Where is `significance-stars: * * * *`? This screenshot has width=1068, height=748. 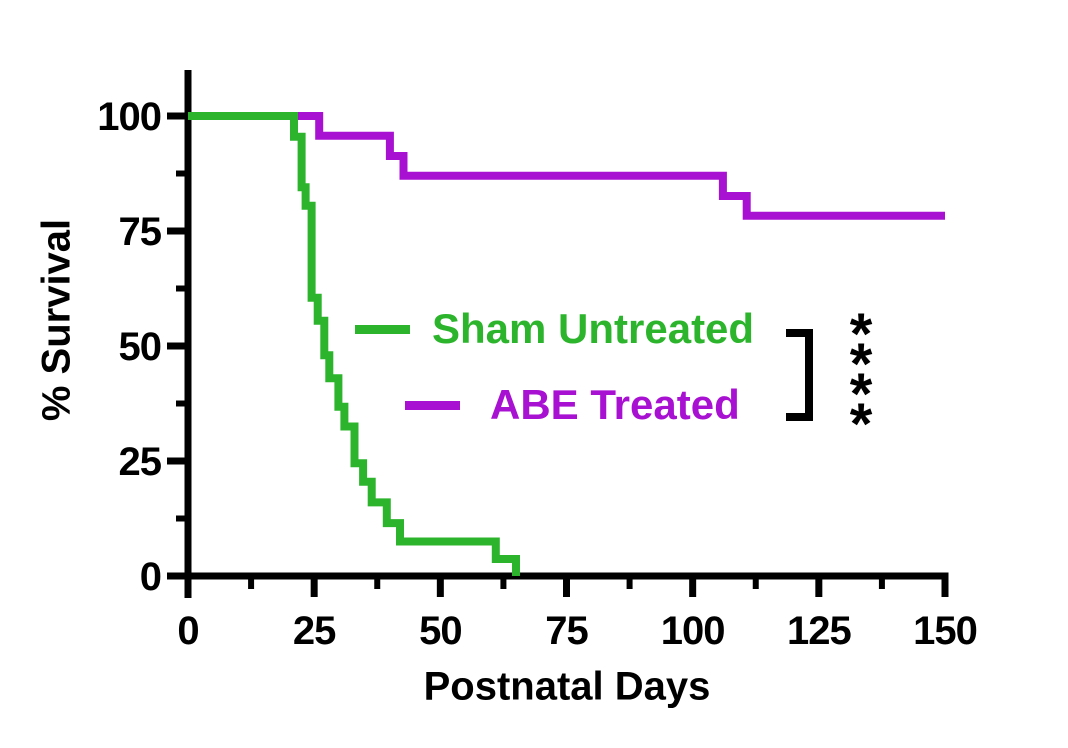
significance-stars: * * * * is located at coordinates (861, 379).